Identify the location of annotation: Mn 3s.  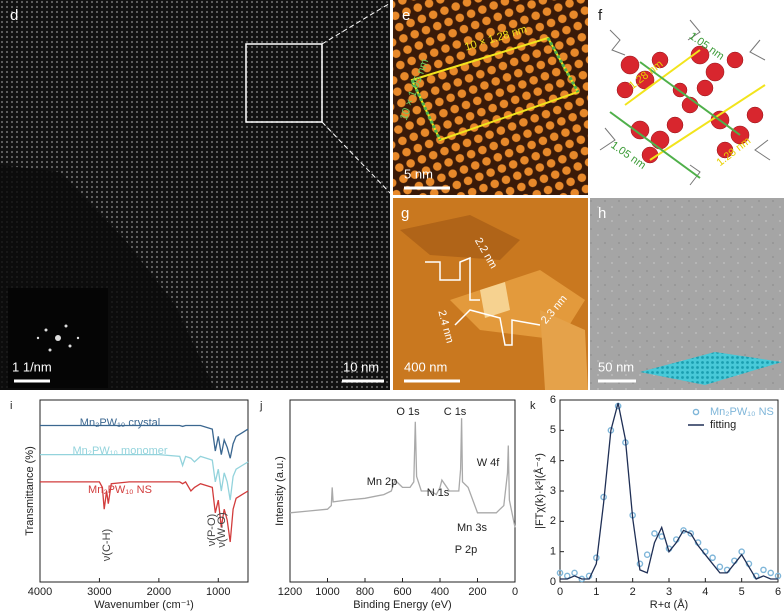
(472, 528).